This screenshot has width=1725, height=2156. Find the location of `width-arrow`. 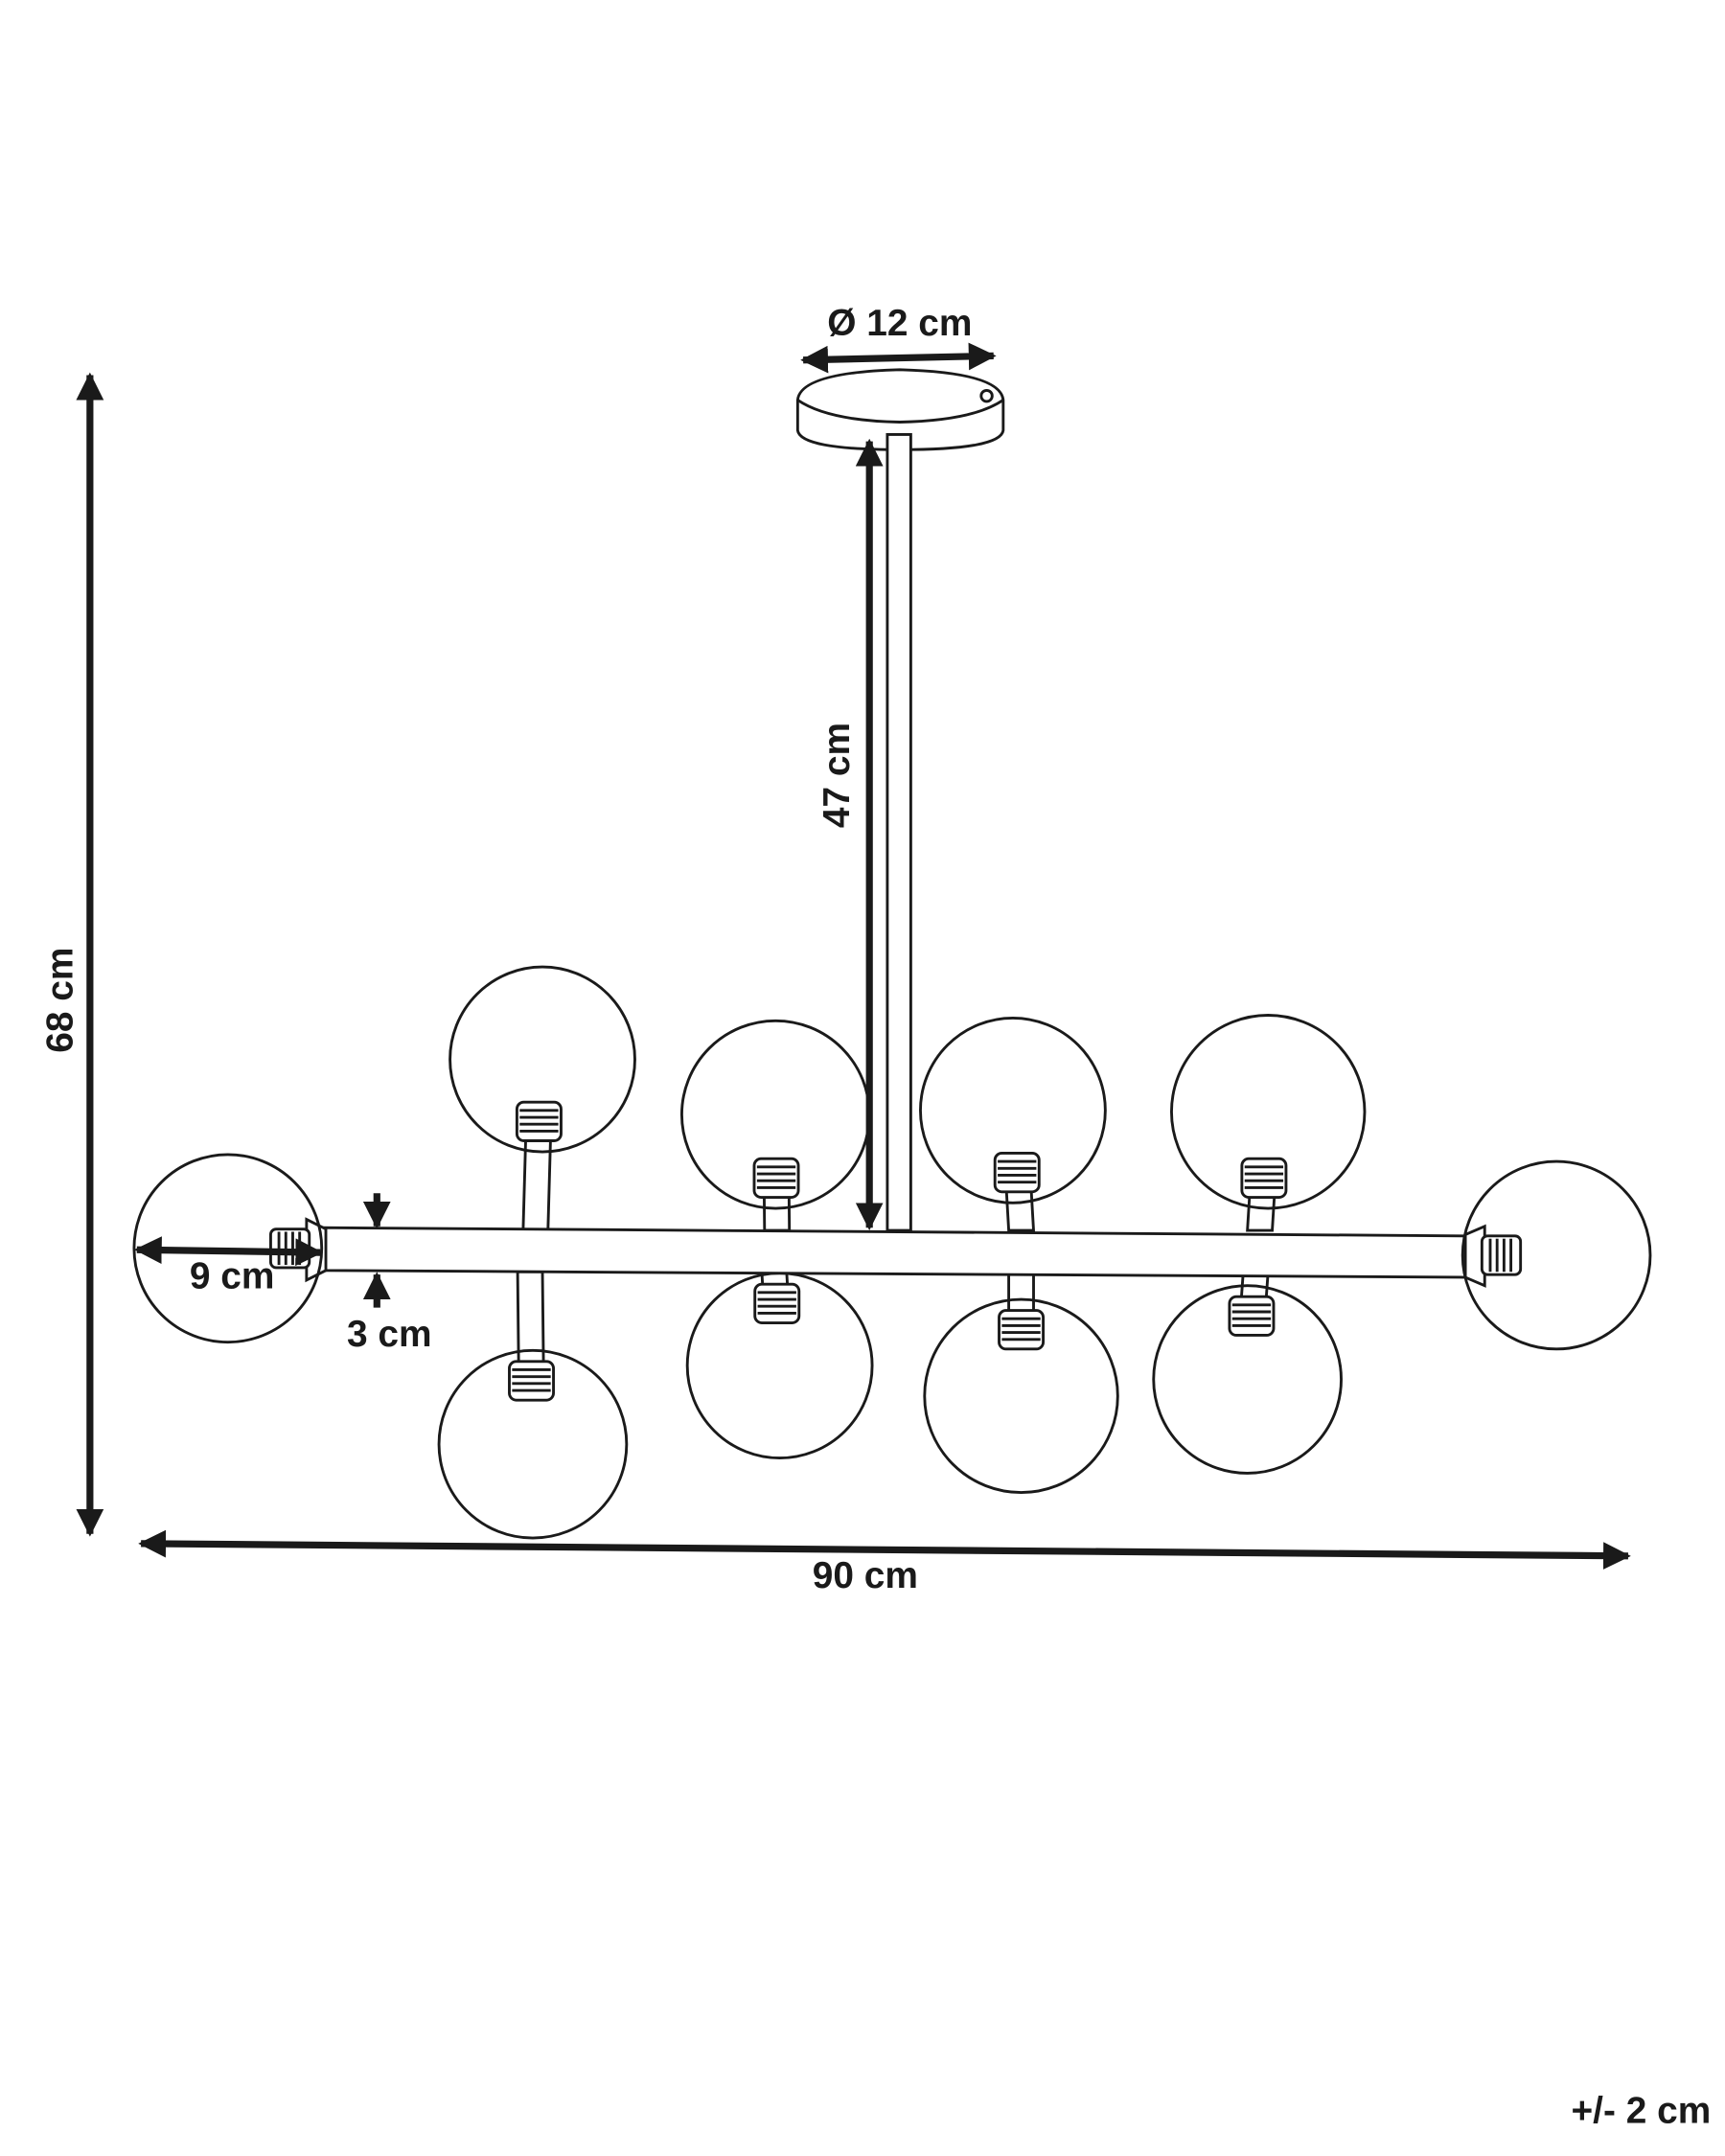

width-arrow is located at coordinates (884, 1549).